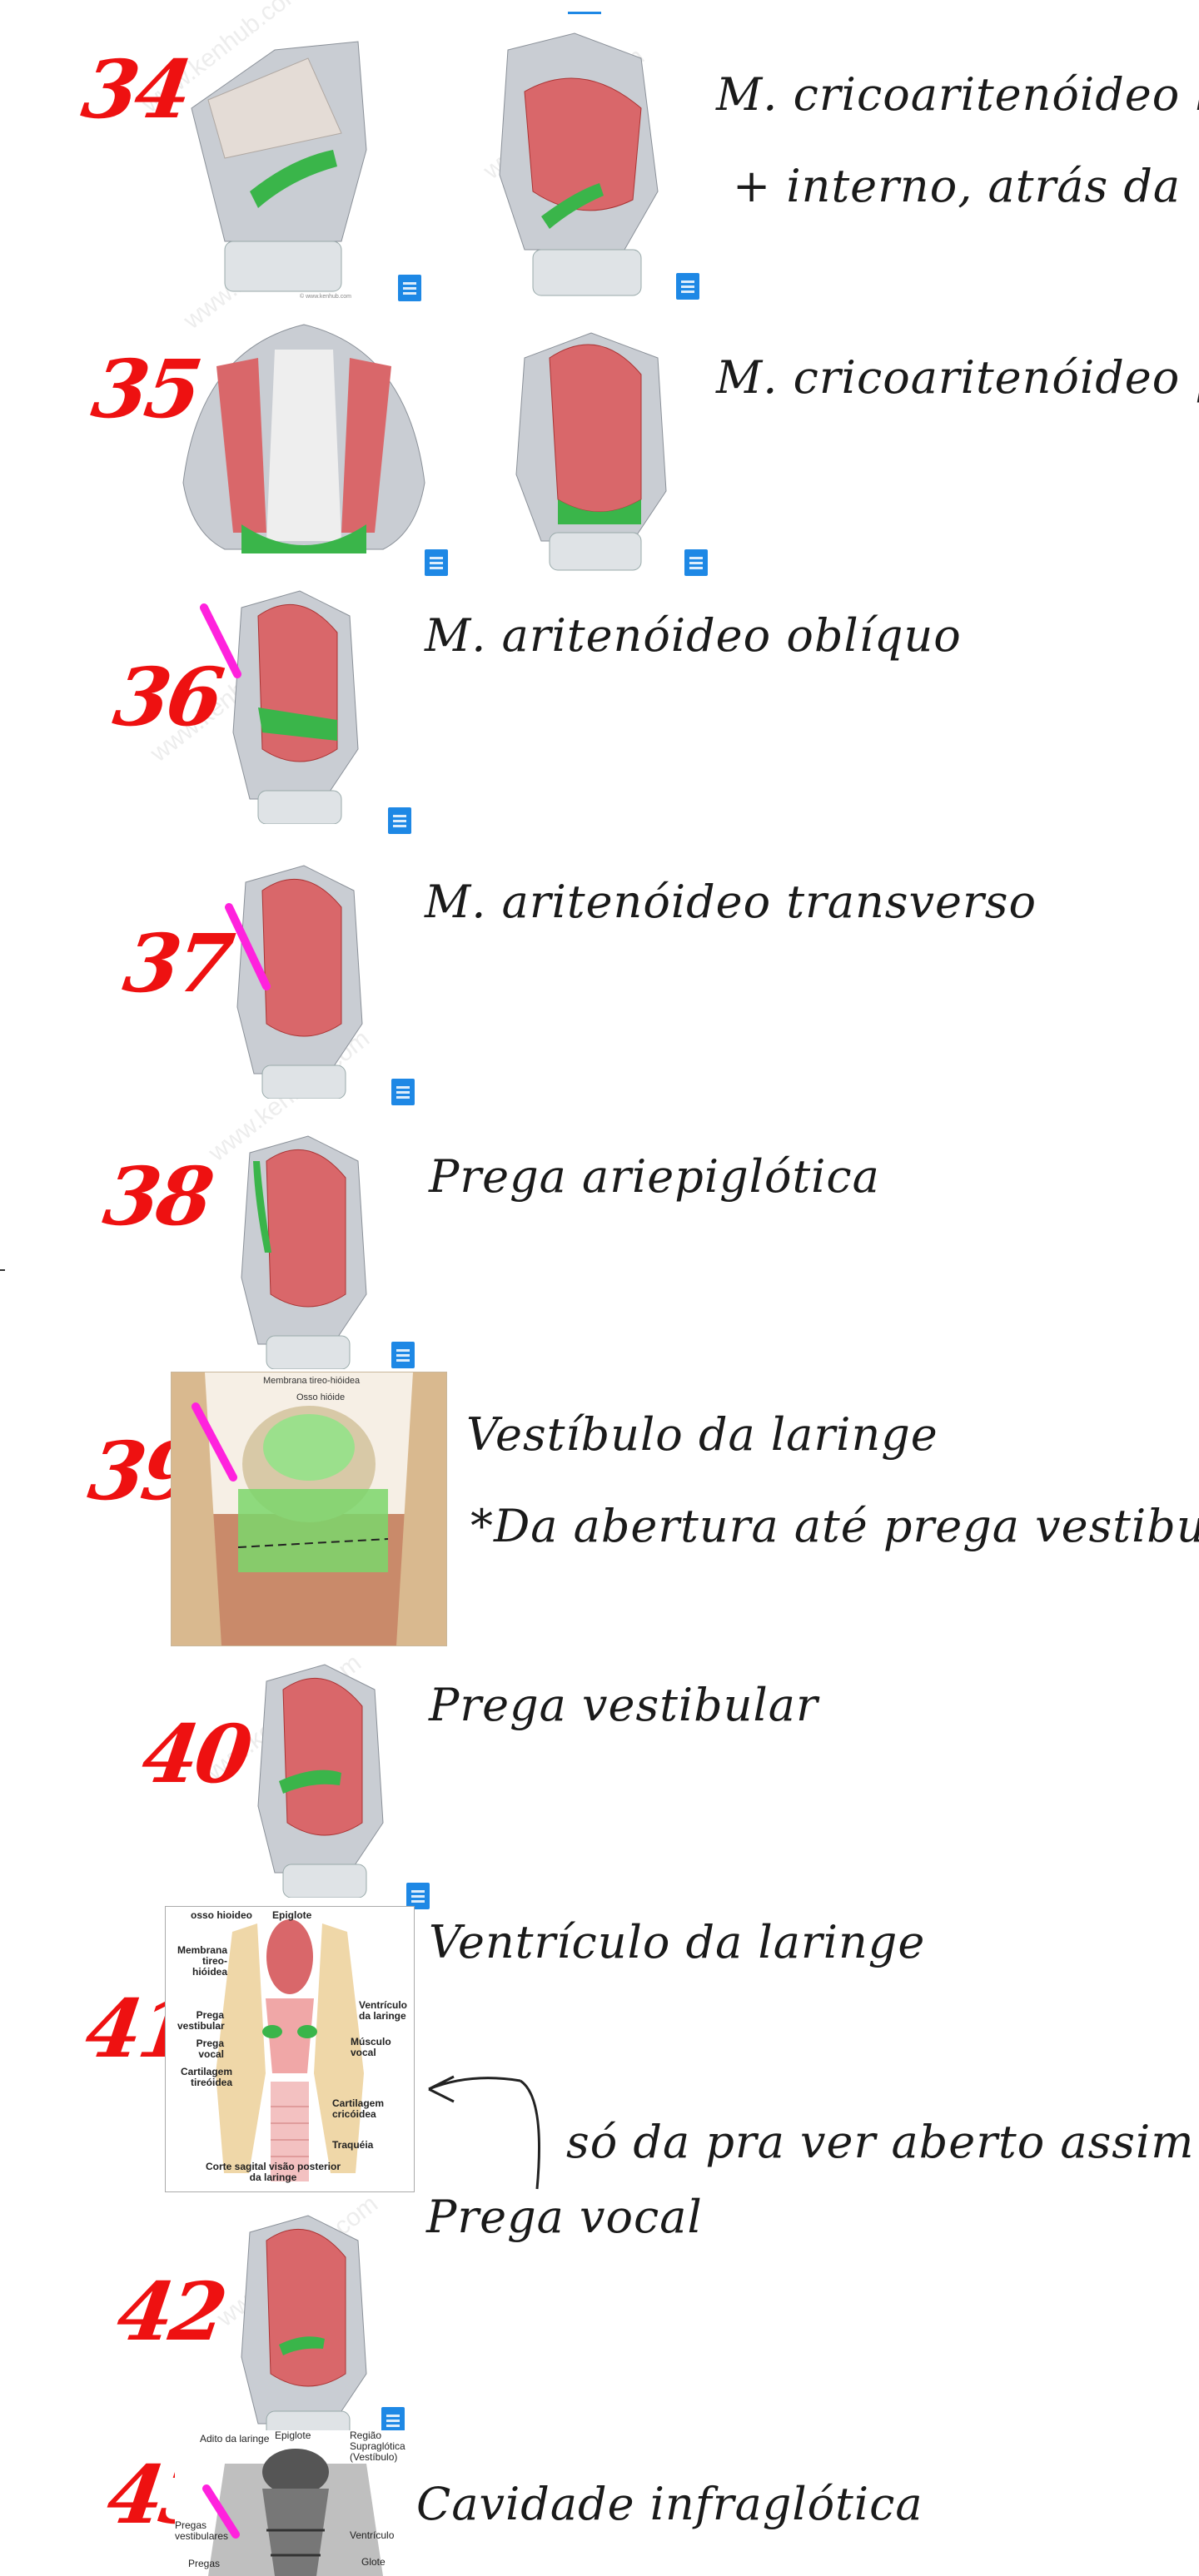 The image size is (1199, 2576). Describe the element at coordinates (834, 1526) in the screenshot. I see `handwritten-note: *Da abertura até prega vestibular` at that location.